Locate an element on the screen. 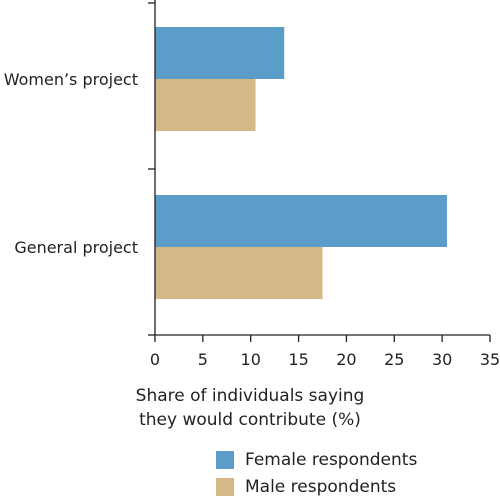 The height and width of the screenshot is (499, 500). bar-womens-male is located at coordinates (205, 105).